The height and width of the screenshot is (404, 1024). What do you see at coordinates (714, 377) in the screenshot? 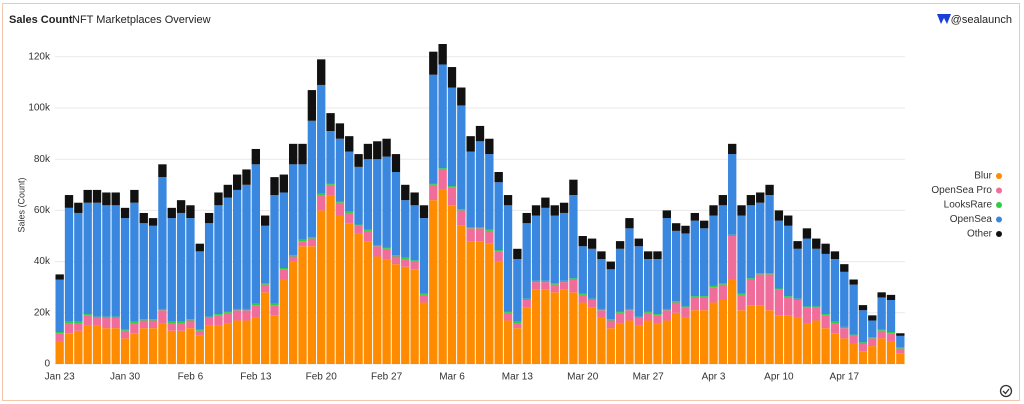
I see `x-tick-label: Apr 3` at bounding box center [714, 377].